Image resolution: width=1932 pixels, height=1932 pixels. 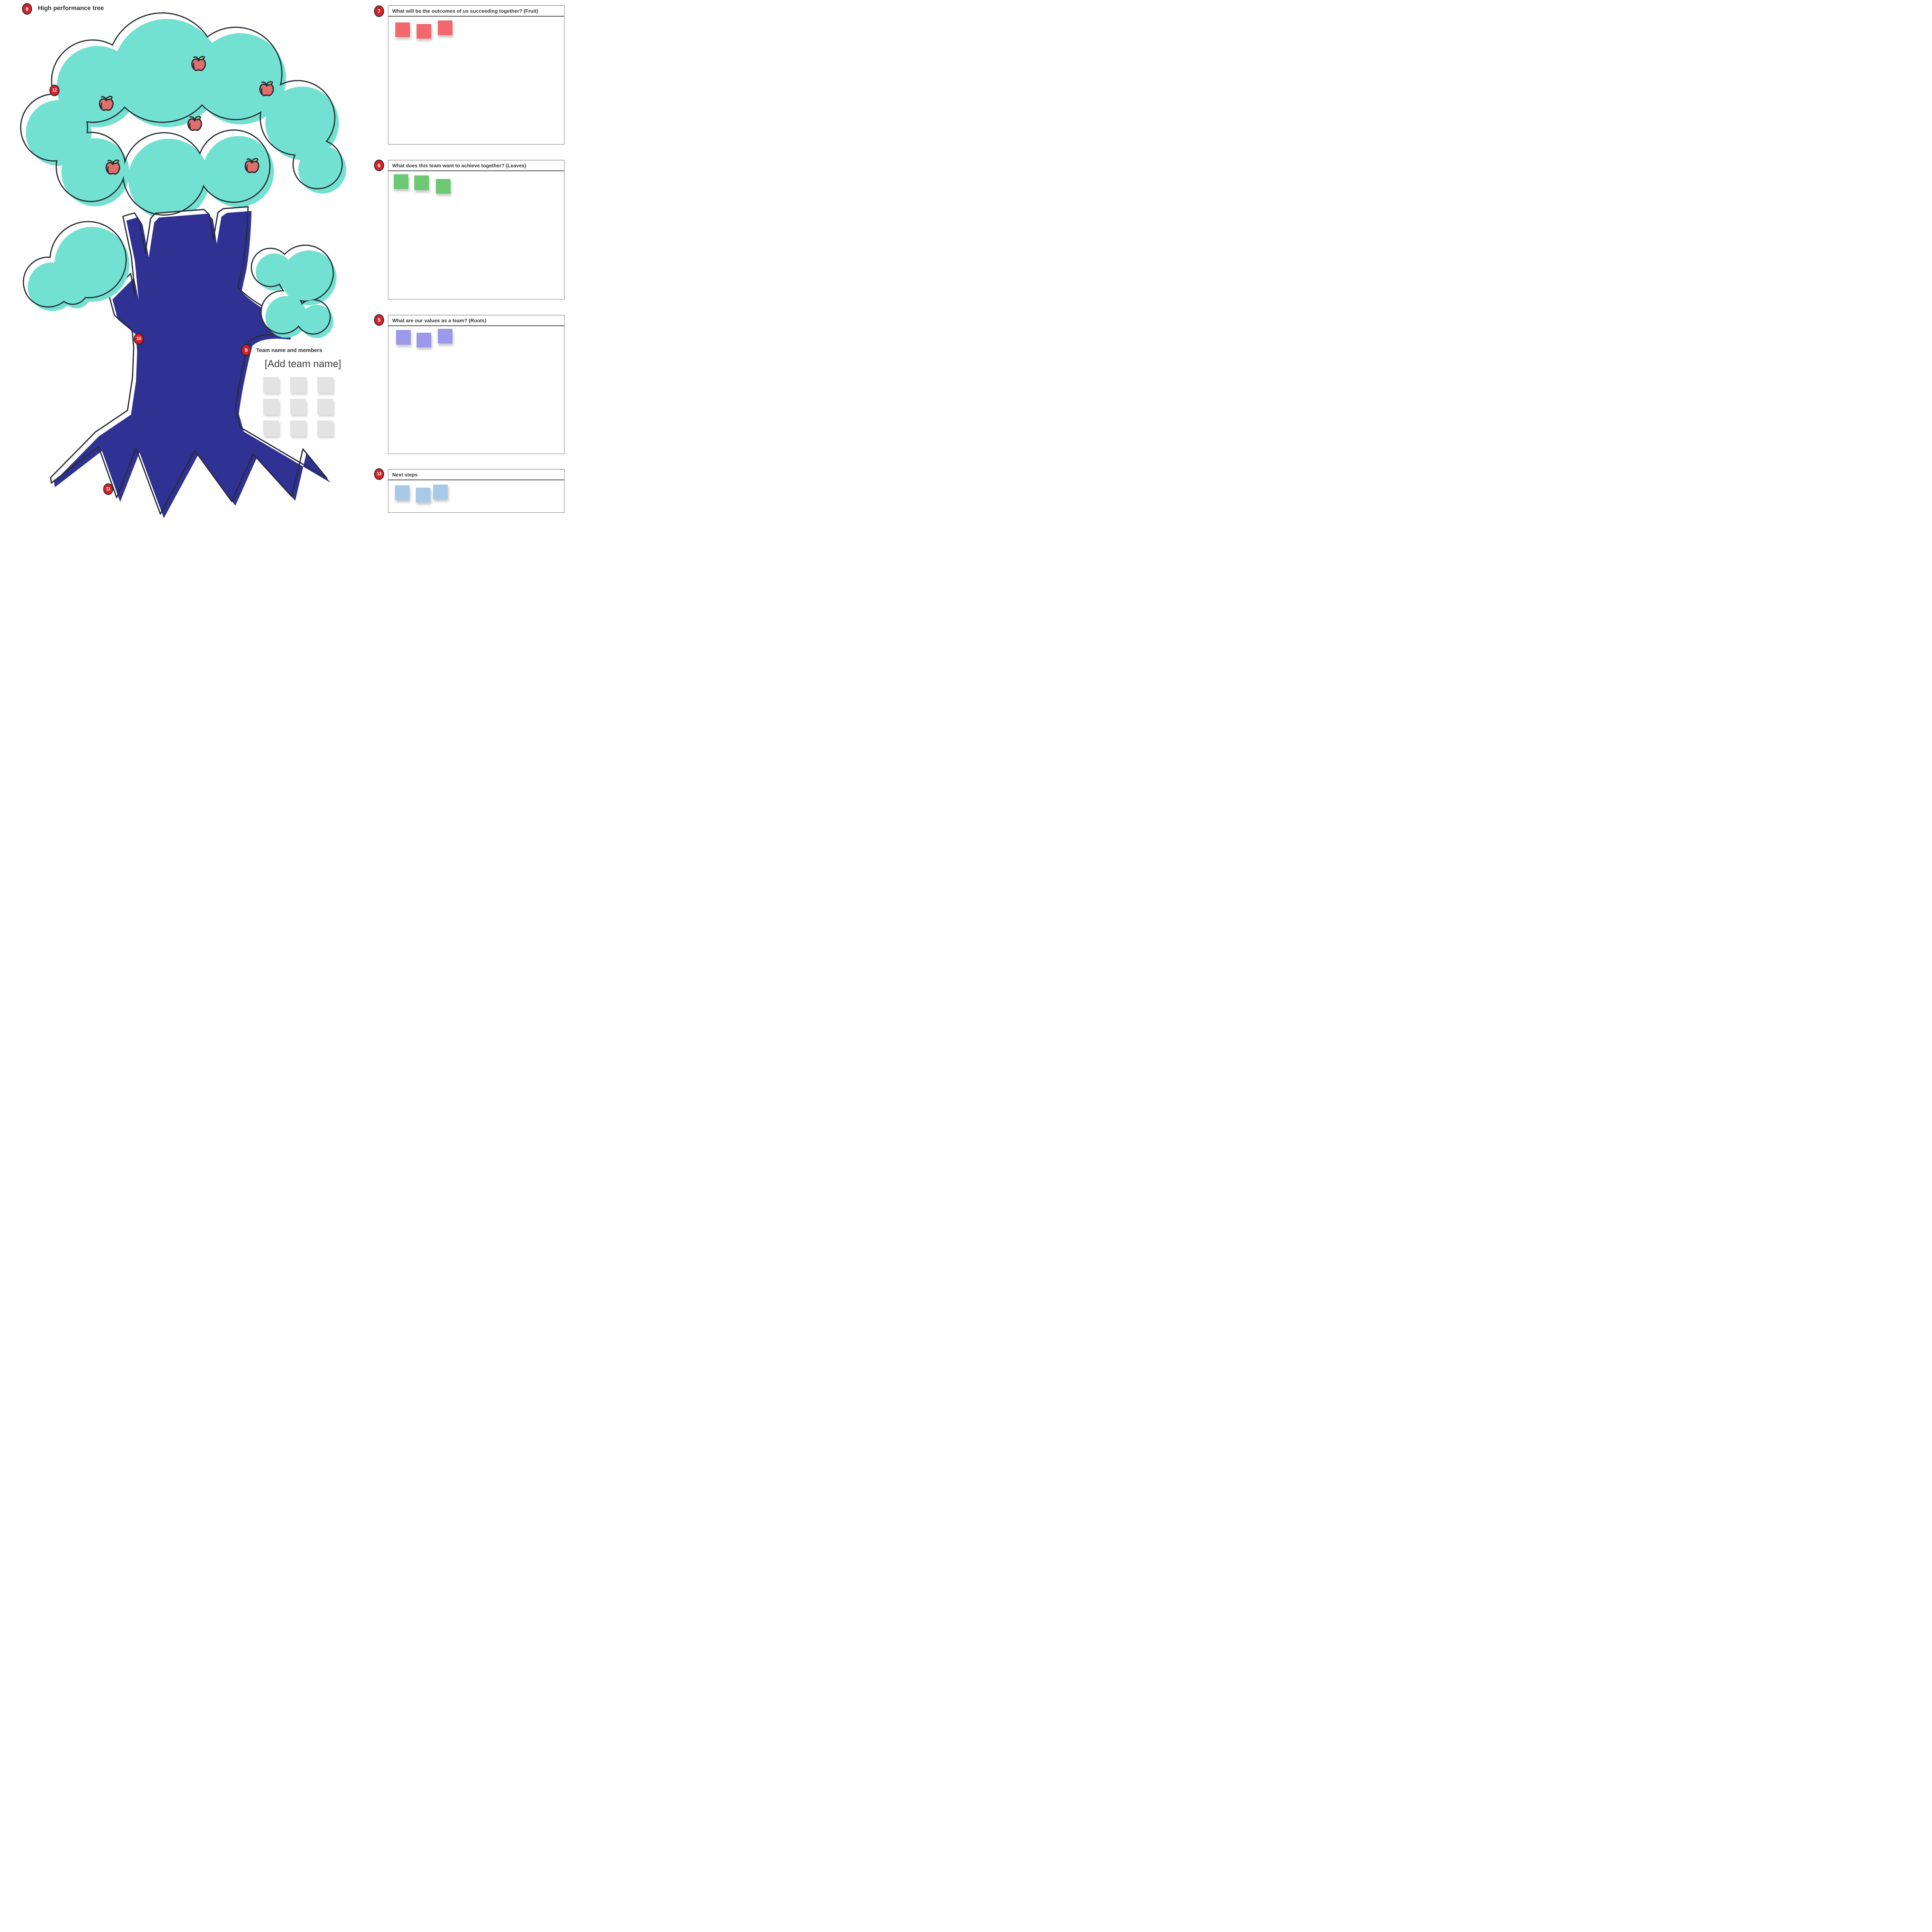 I want to click on panel-next-steps: Next steps, so click(x=477, y=491).